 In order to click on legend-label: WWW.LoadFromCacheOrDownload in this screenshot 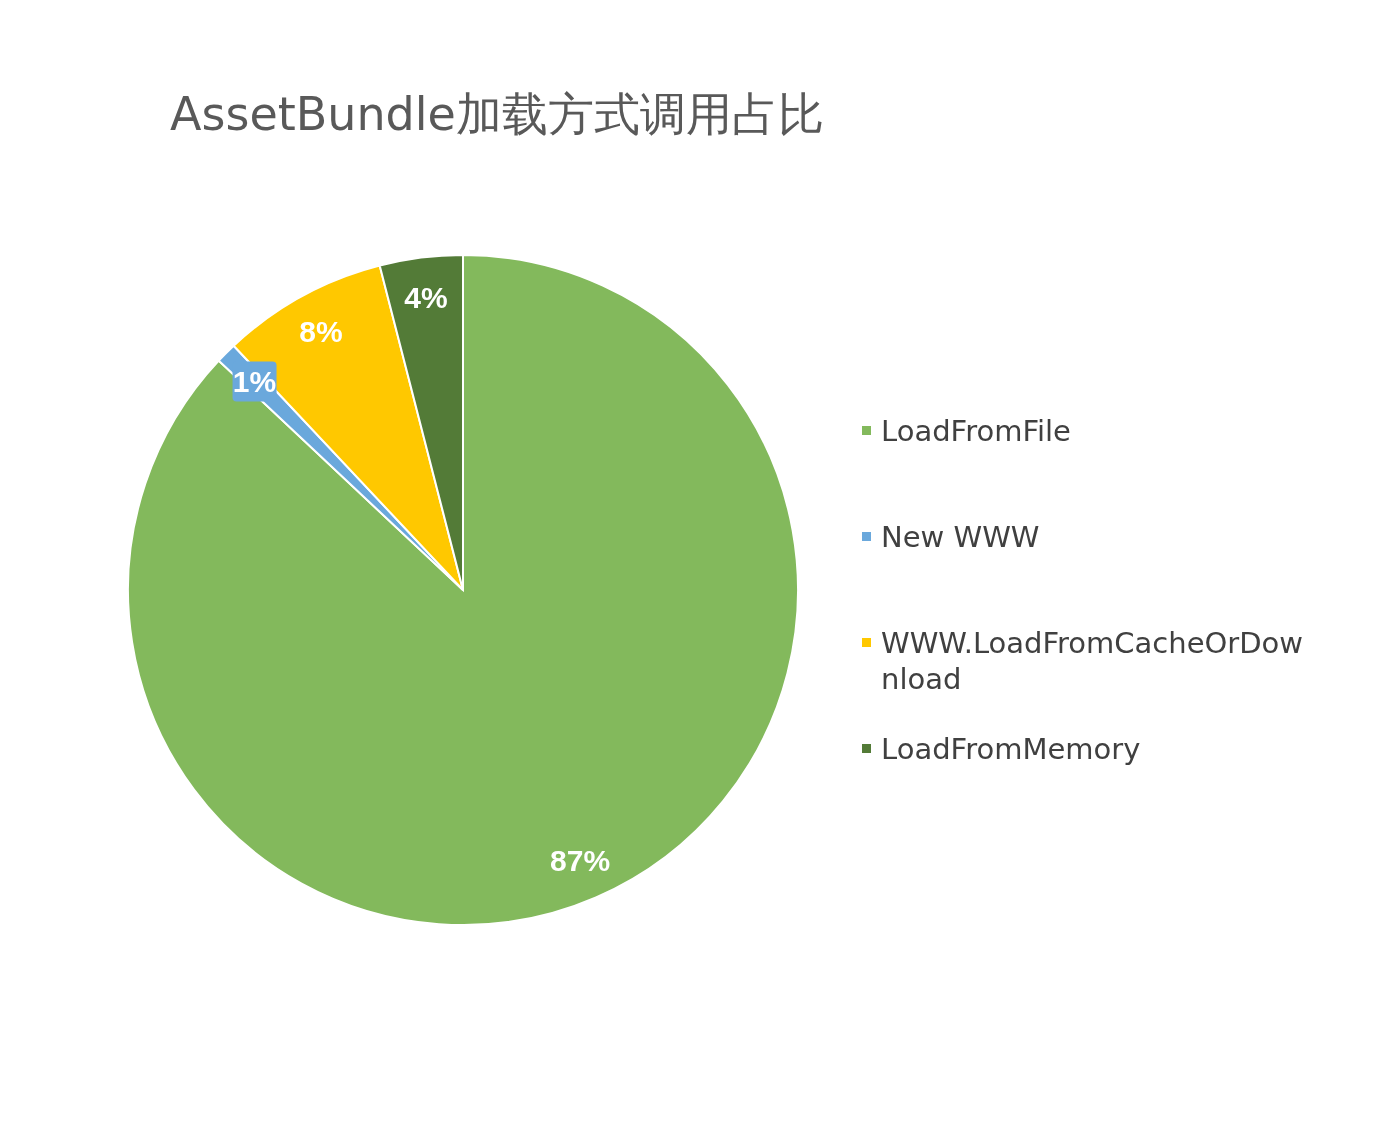, I will do `click(1093, 661)`.